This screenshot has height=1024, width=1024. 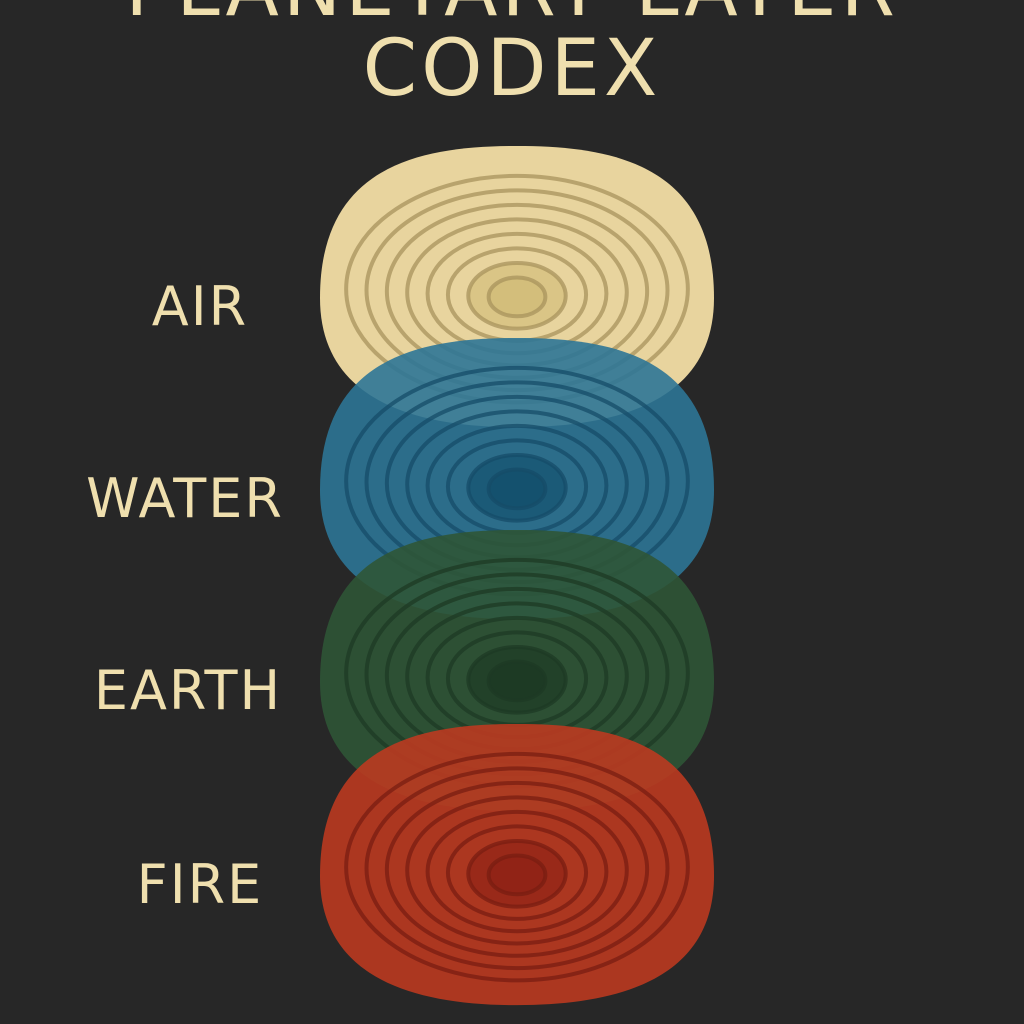 I want to click on layer-fire, so click(x=517, y=864).